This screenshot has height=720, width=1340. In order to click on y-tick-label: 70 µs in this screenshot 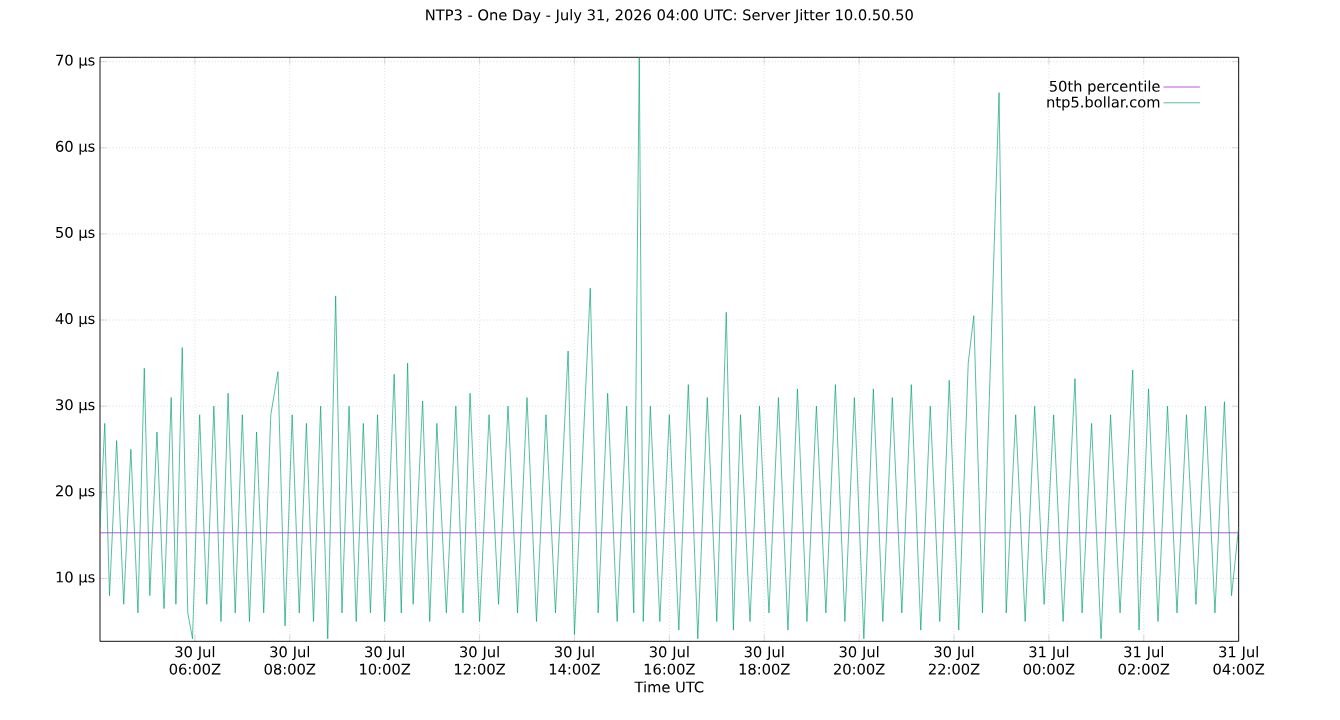, I will do `click(75, 61)`.